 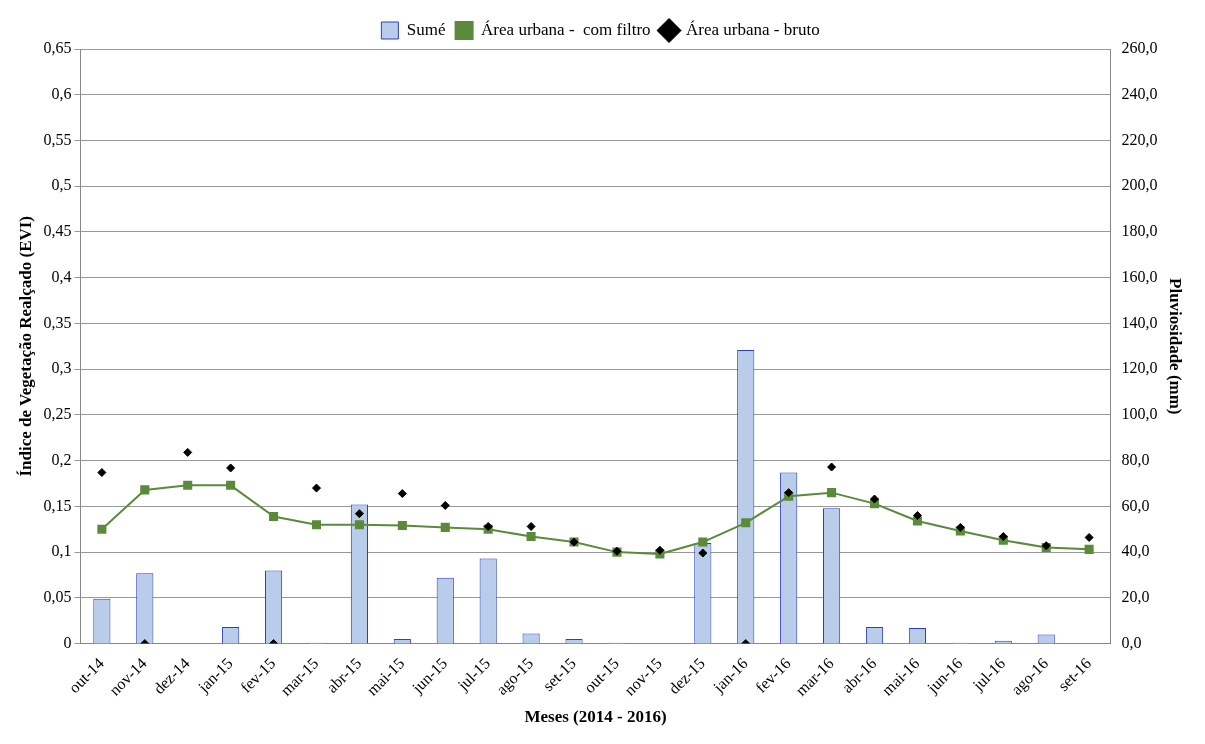 I want to click on y2-tick-label: 160,0, so click(x=1139, y=276).